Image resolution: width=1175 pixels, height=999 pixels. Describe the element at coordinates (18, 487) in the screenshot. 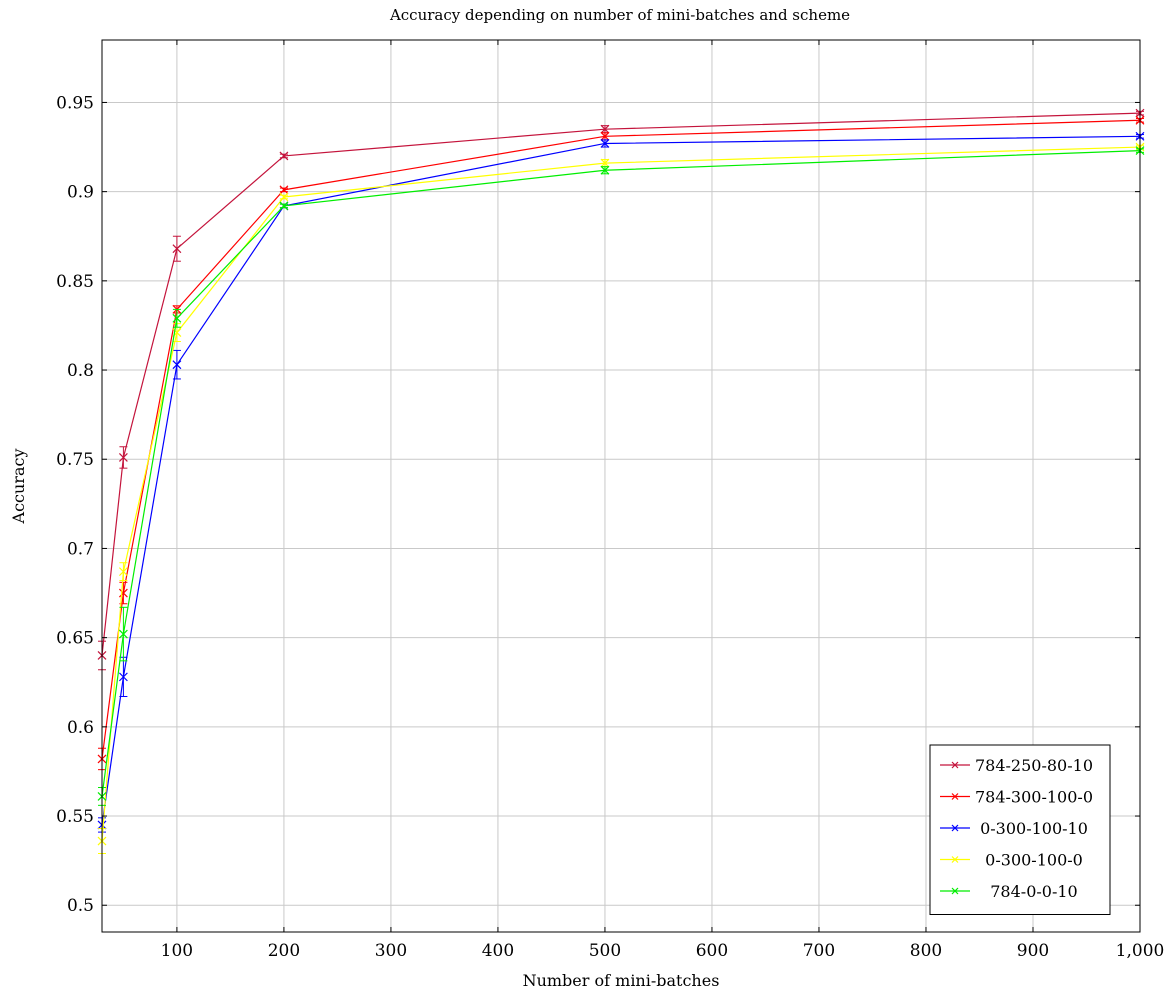

I see `y-axis-label: Accuracy` at that location.